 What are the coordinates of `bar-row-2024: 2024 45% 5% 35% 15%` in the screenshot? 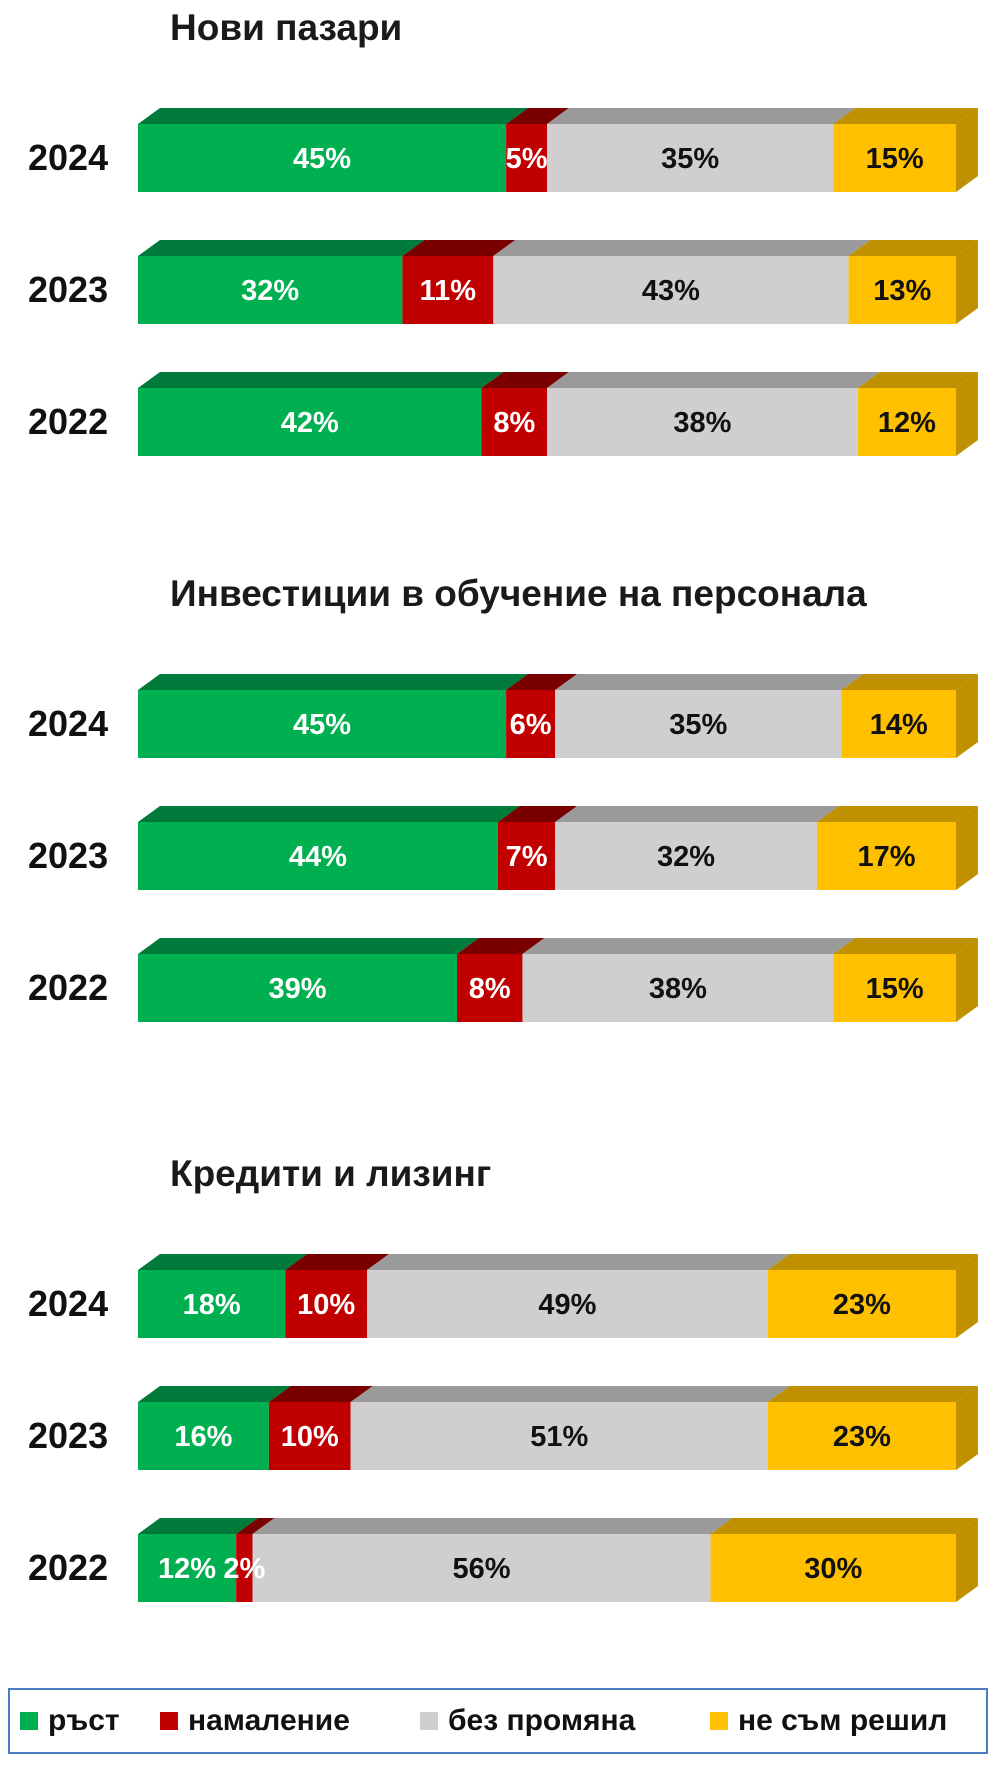 It's located at (503, 150).